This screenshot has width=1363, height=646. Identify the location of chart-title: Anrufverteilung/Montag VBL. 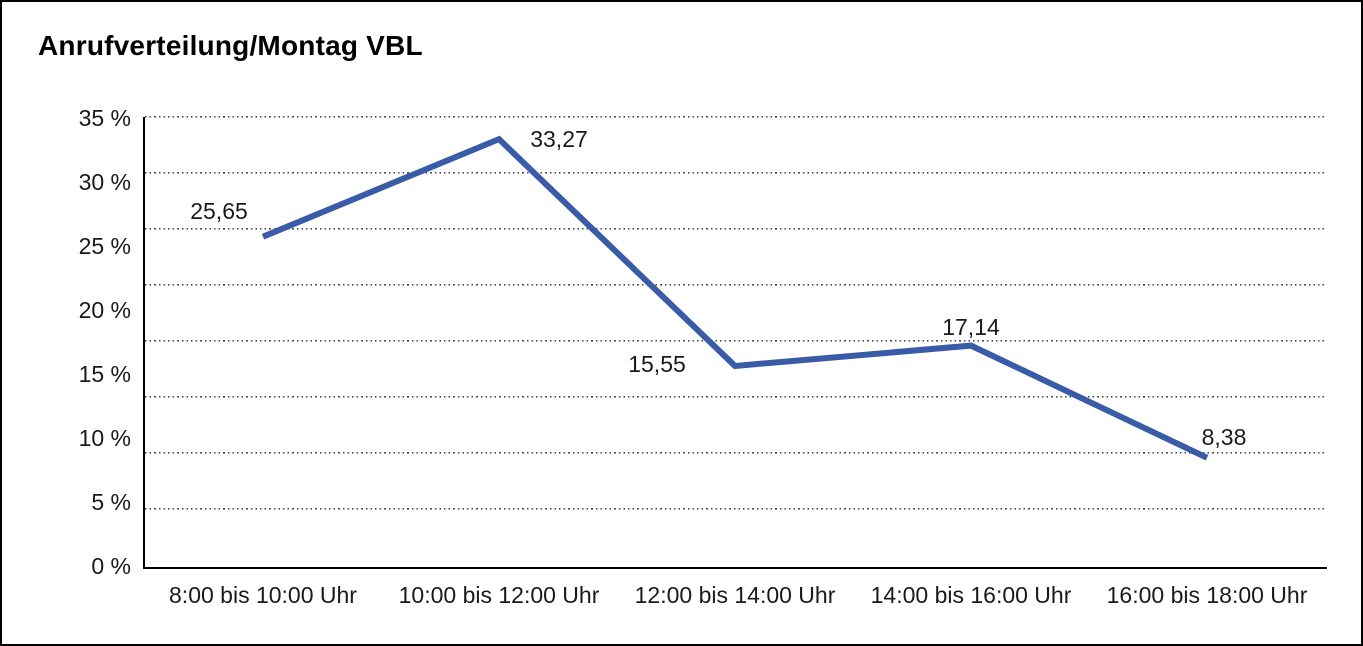
(230, 45).